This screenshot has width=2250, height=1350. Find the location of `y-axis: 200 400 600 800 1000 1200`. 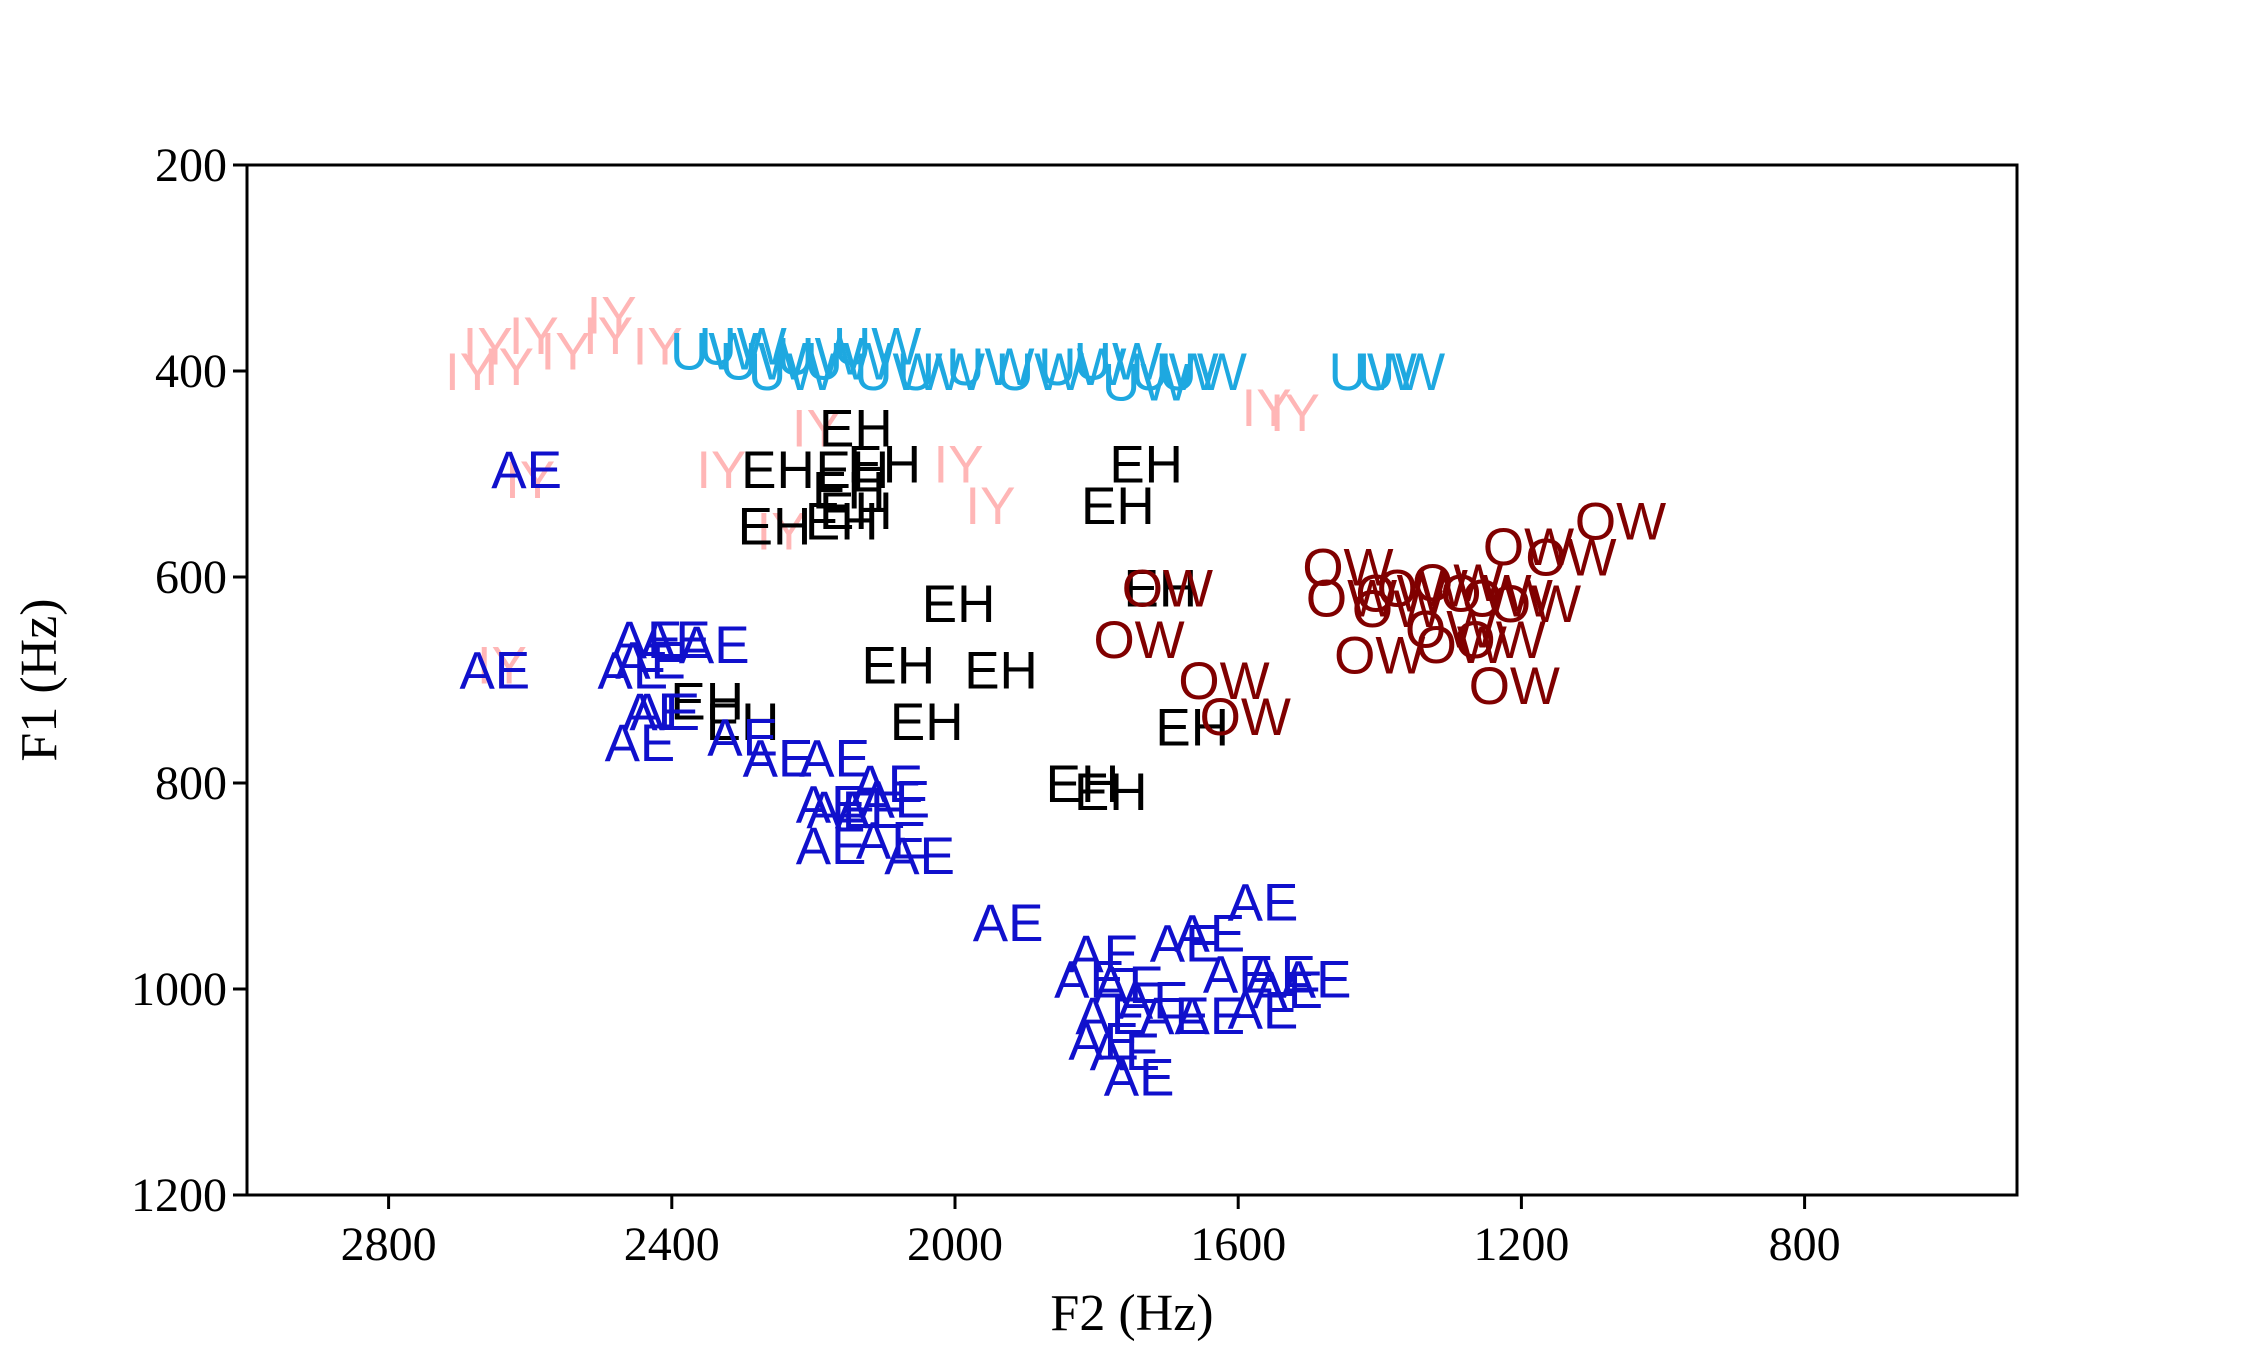

y-axis: 200 400 600 800 1000 1200 is located at coordinates (189, 680).